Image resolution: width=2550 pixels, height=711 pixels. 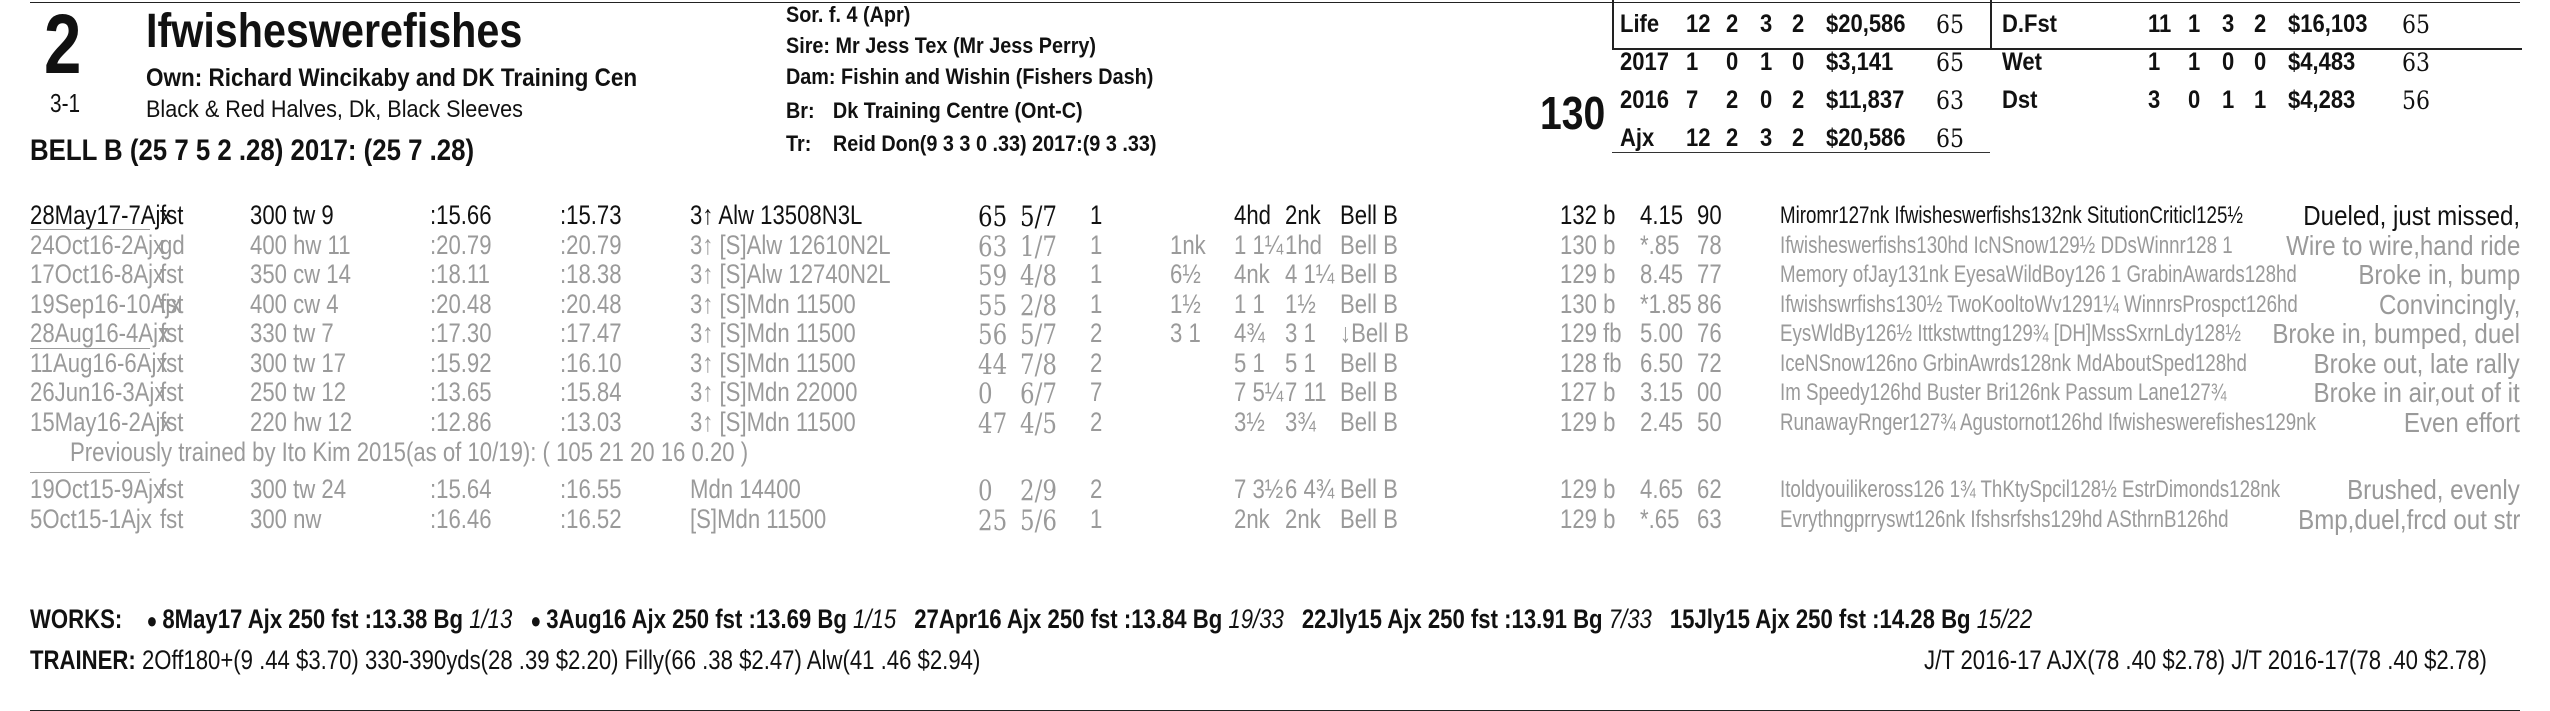 I want to click on records-right-cell: 63, so click(x=2416, y=62).